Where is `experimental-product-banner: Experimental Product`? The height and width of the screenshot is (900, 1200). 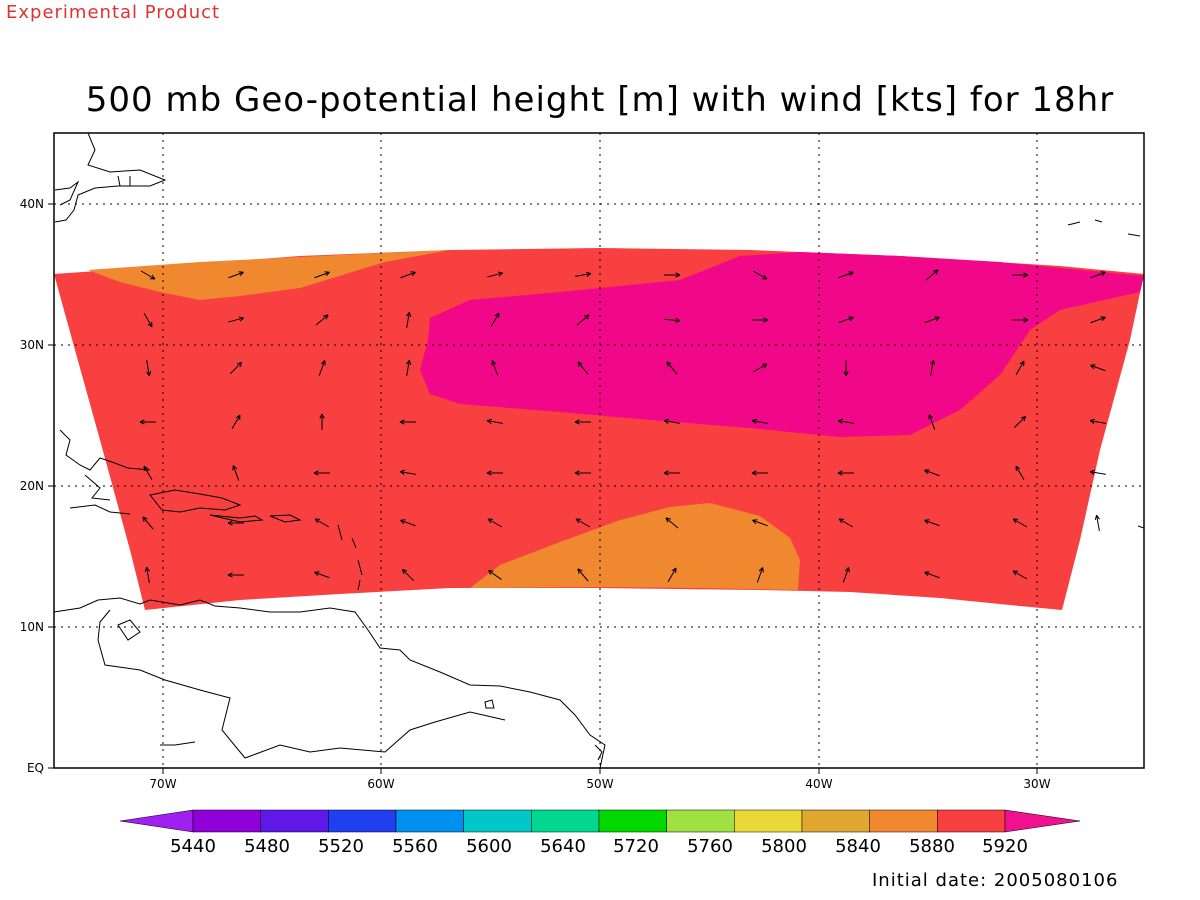
experimental-product-banner: Experimental Product is located at coordinates (113, 12).